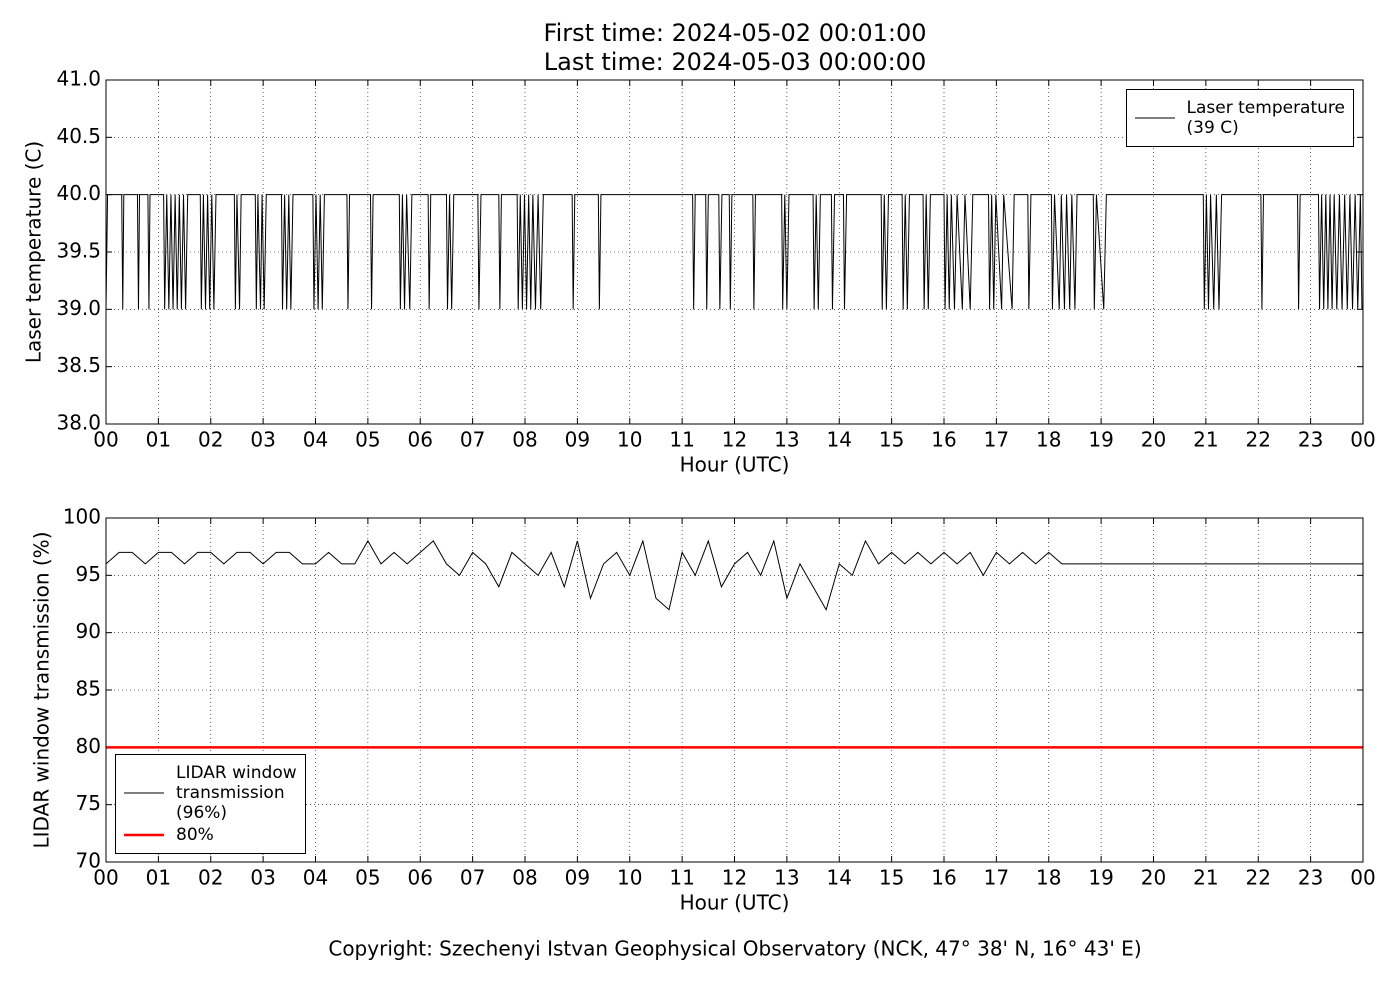 The image size is (1400, 1000). I want to click on y-tick-label: 80, so click(88, 746).